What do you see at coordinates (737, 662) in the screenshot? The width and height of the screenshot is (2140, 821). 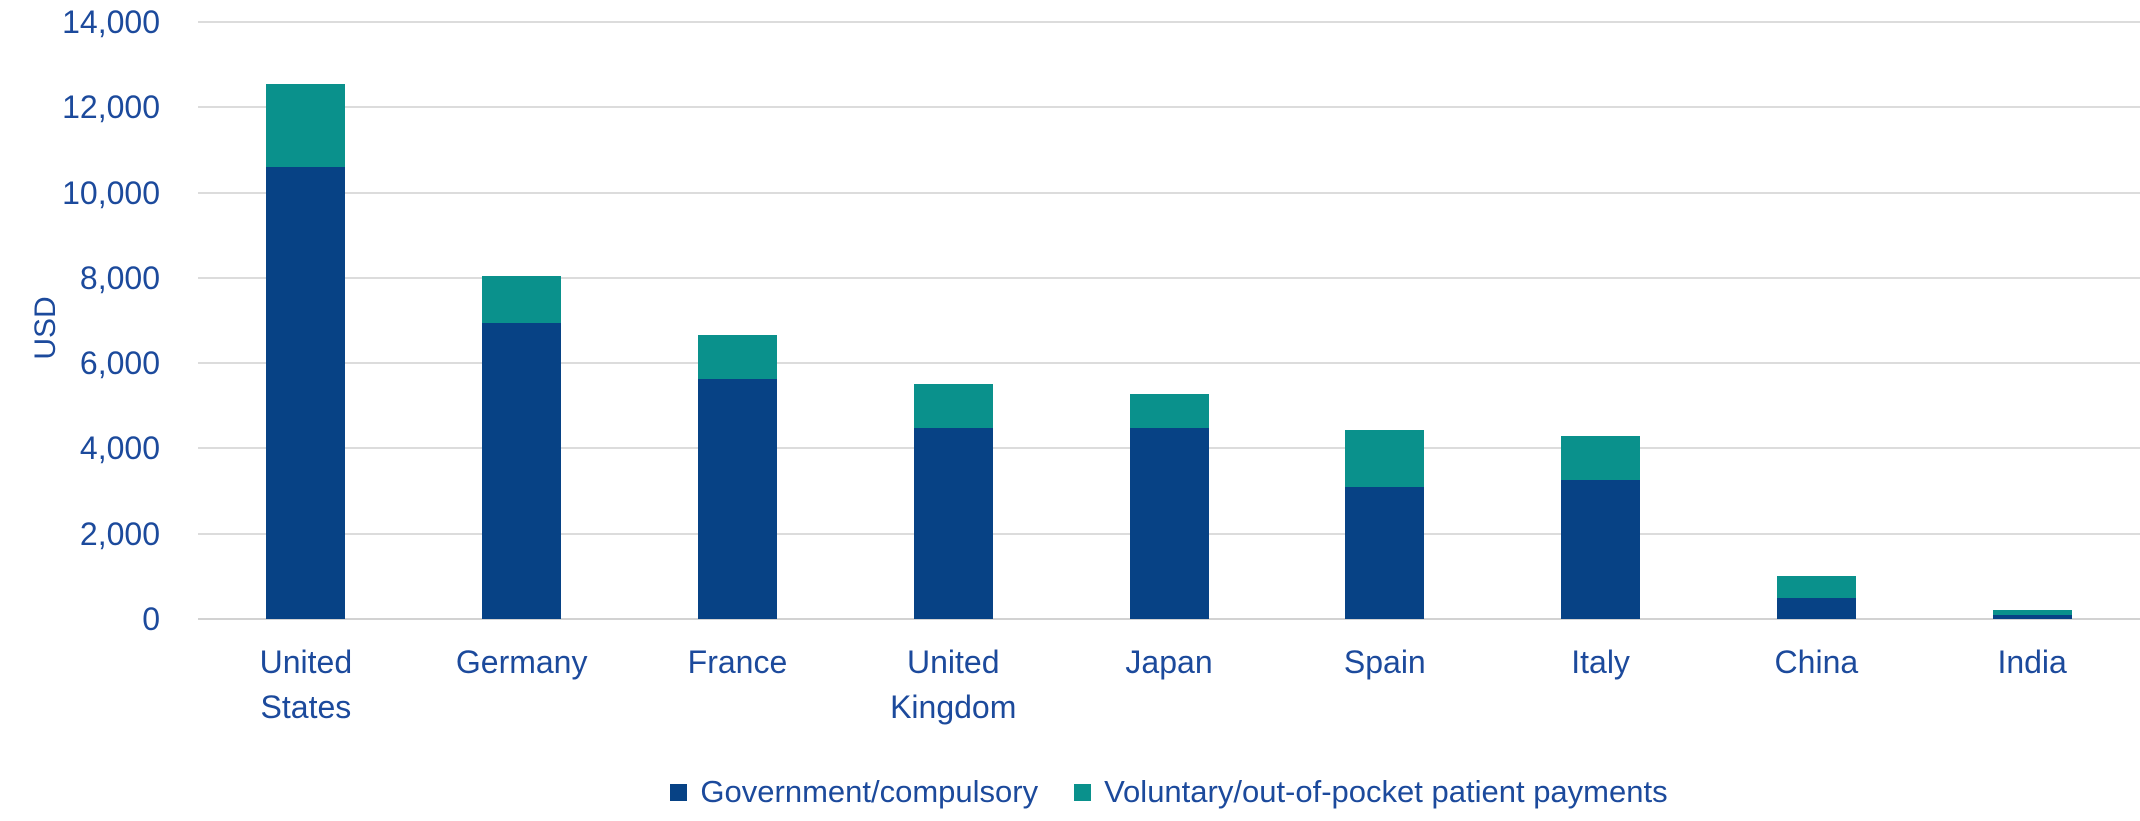 I see `x-category-label: France` at bounding box center [737, 662].